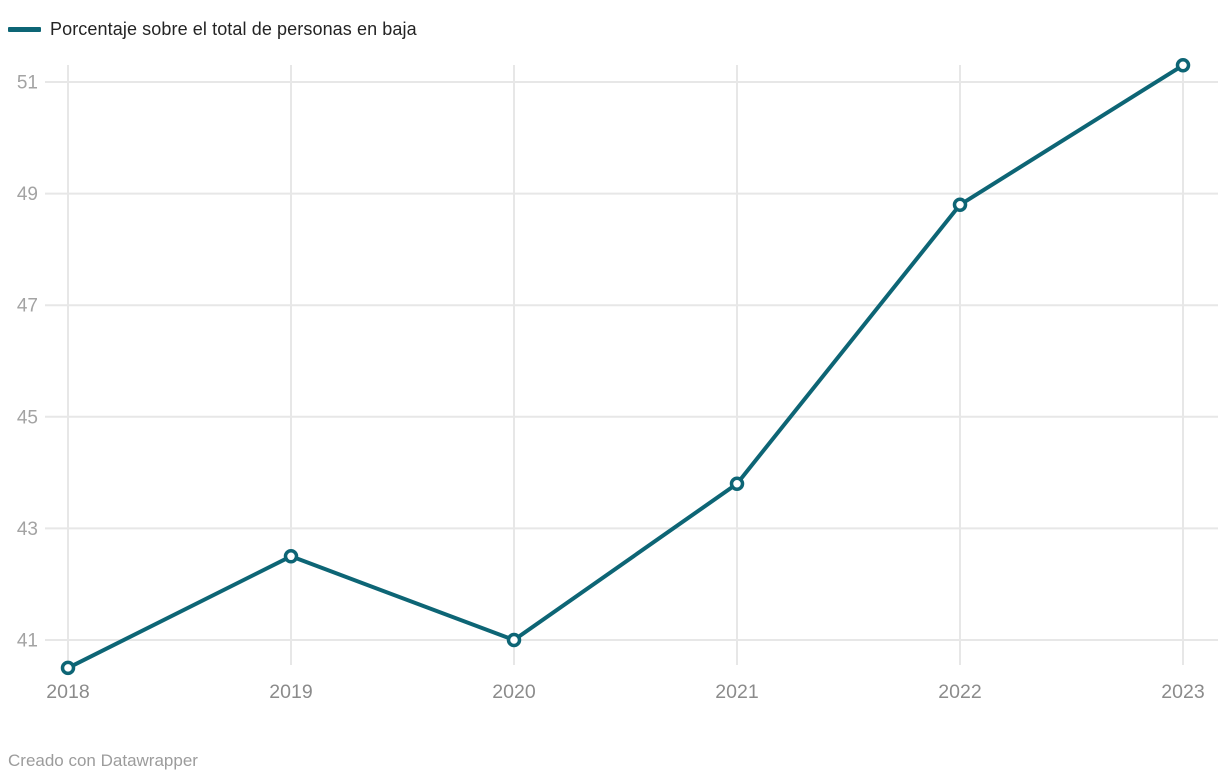  I want to click on y-axis-tick-label: 41, so click(27, 641).